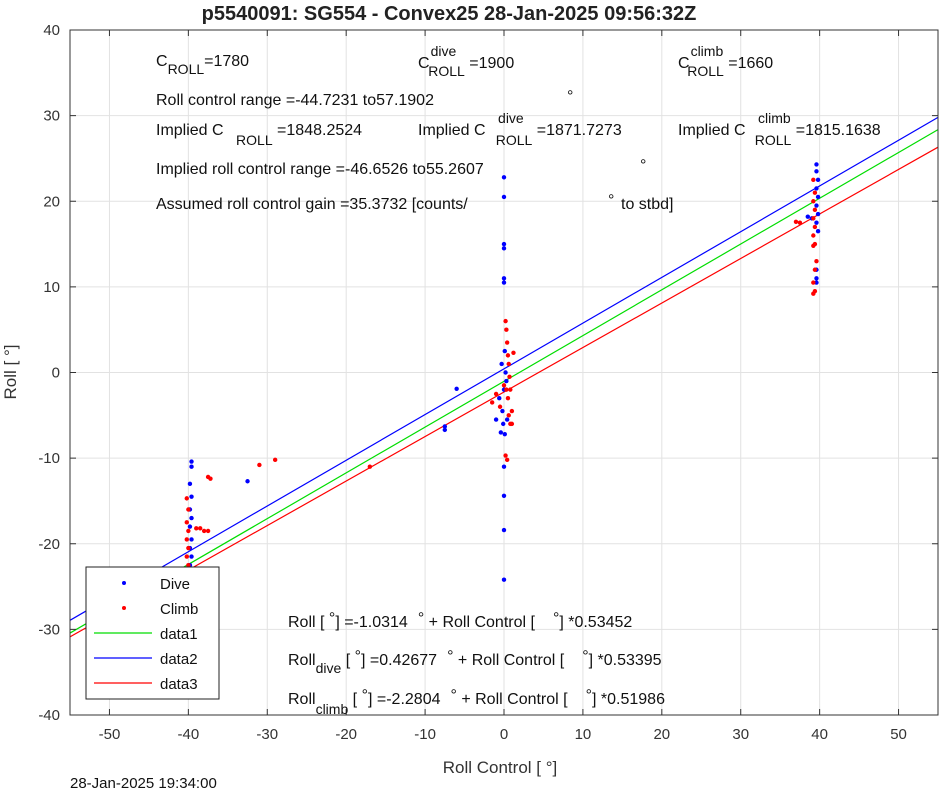 Image resolution: width=939 pixels, height=792 pixels. Describe the element at coordinates (740, 734) in the screenshot. I see `x-tick-label: 30` at that location.